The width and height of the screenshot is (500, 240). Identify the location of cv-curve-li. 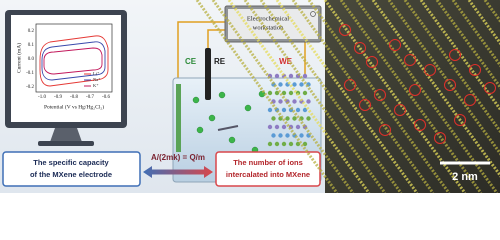
(74, 61).